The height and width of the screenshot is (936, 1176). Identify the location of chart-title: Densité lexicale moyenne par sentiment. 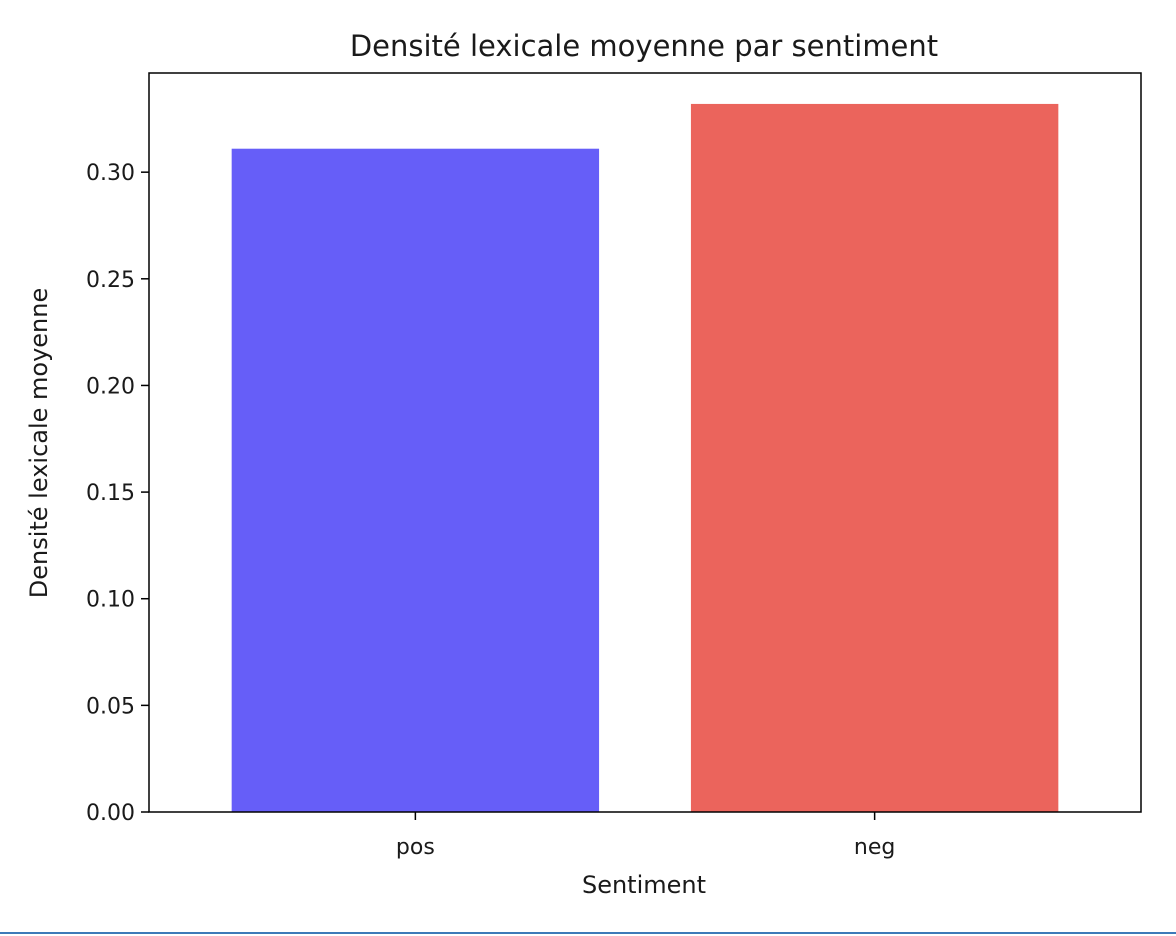
(644, 46).